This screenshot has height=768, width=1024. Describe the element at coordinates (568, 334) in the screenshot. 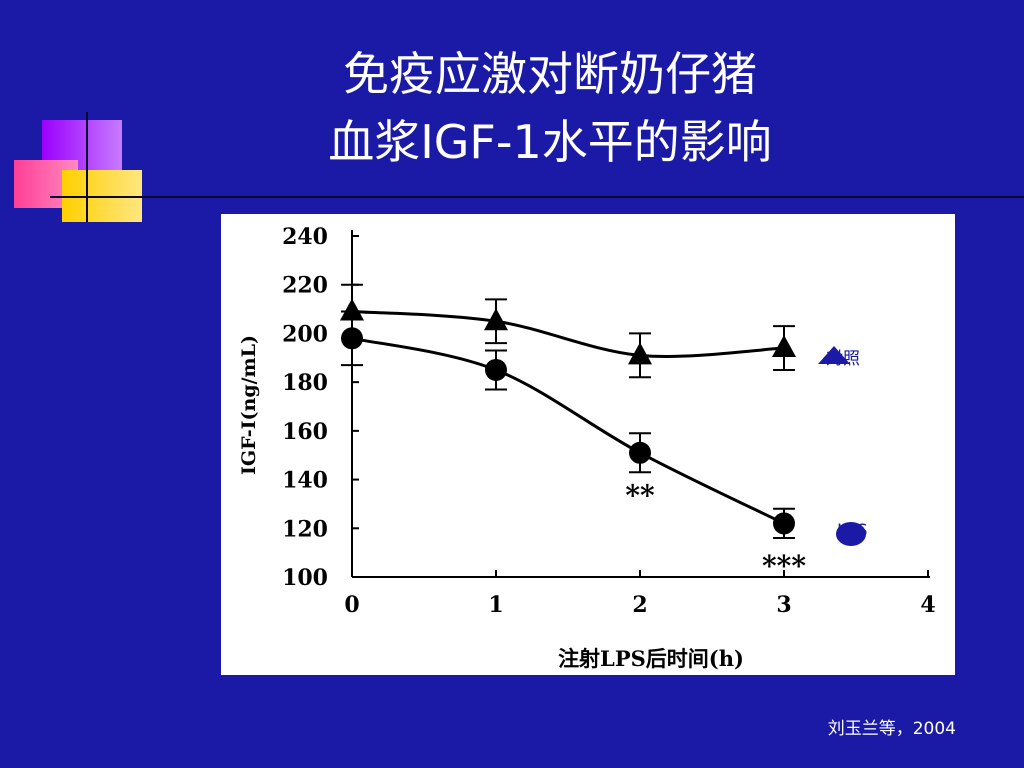

I see `series-triangle-line` at that location.